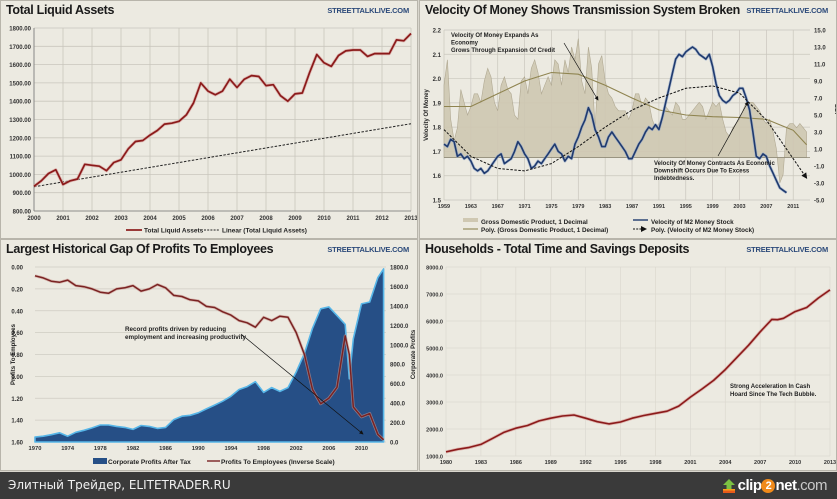 This screenshot has height=499, width=837. What do you see at coordinates (625, 132) in the screenshot?
I see `series-velocity-poly` at bounding box center [625, 132].